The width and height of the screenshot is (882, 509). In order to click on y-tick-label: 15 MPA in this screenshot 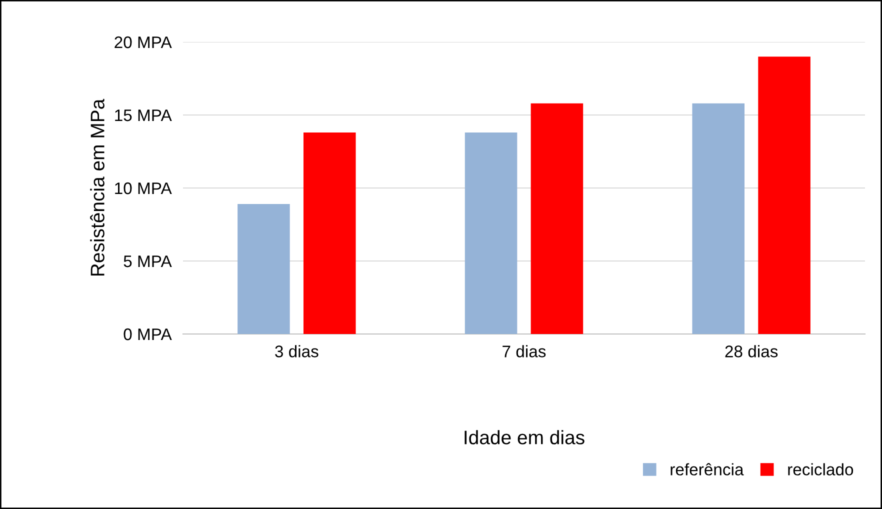, I will do `click(143, 116)`.